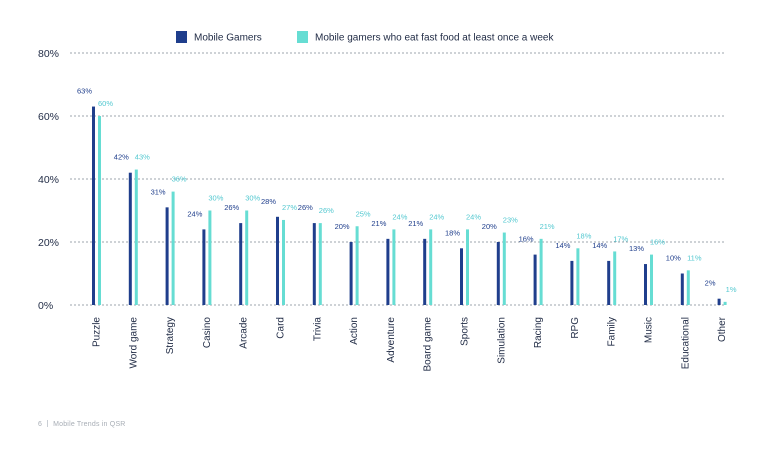  I want to click on category-label-simulation: Simulation, so click(501, 340).